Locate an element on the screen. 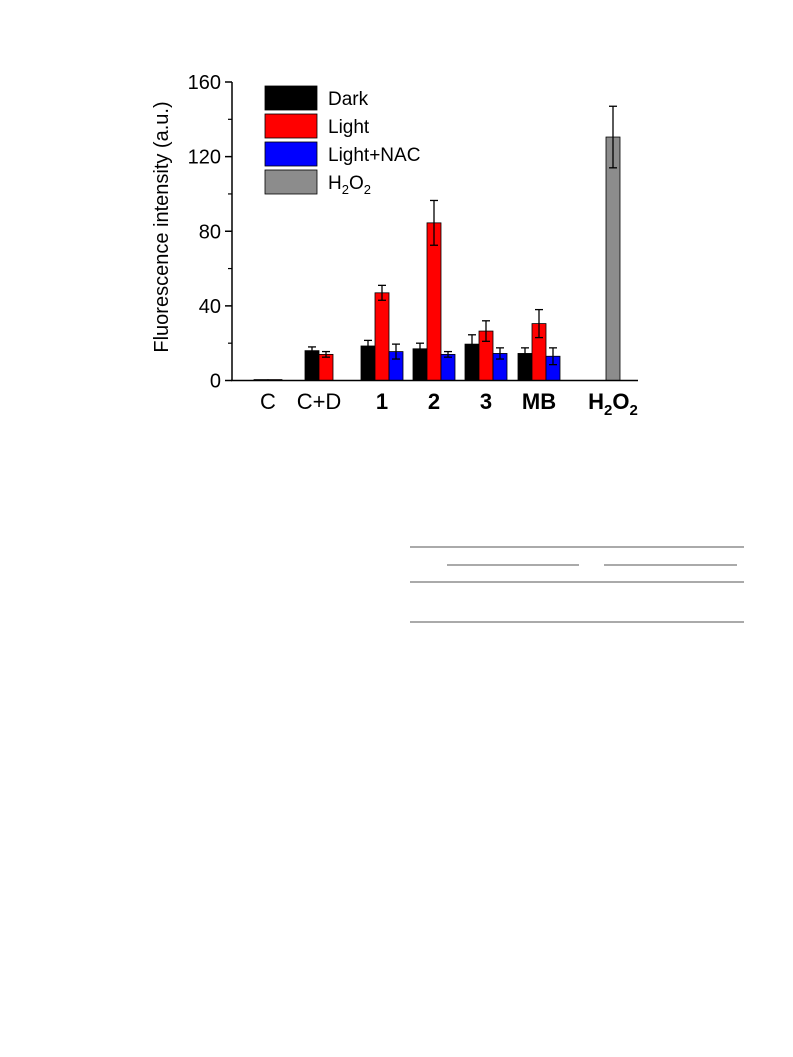 The image size is (793, 1057). y-tick-label: 40 is located at coordinates (210, 307).